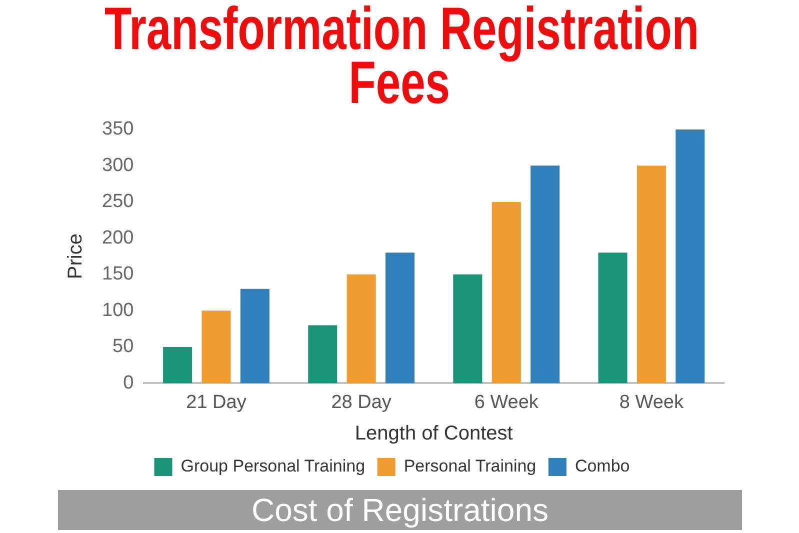  I want to click on legend-label: Personal Training, so click(470, 466).